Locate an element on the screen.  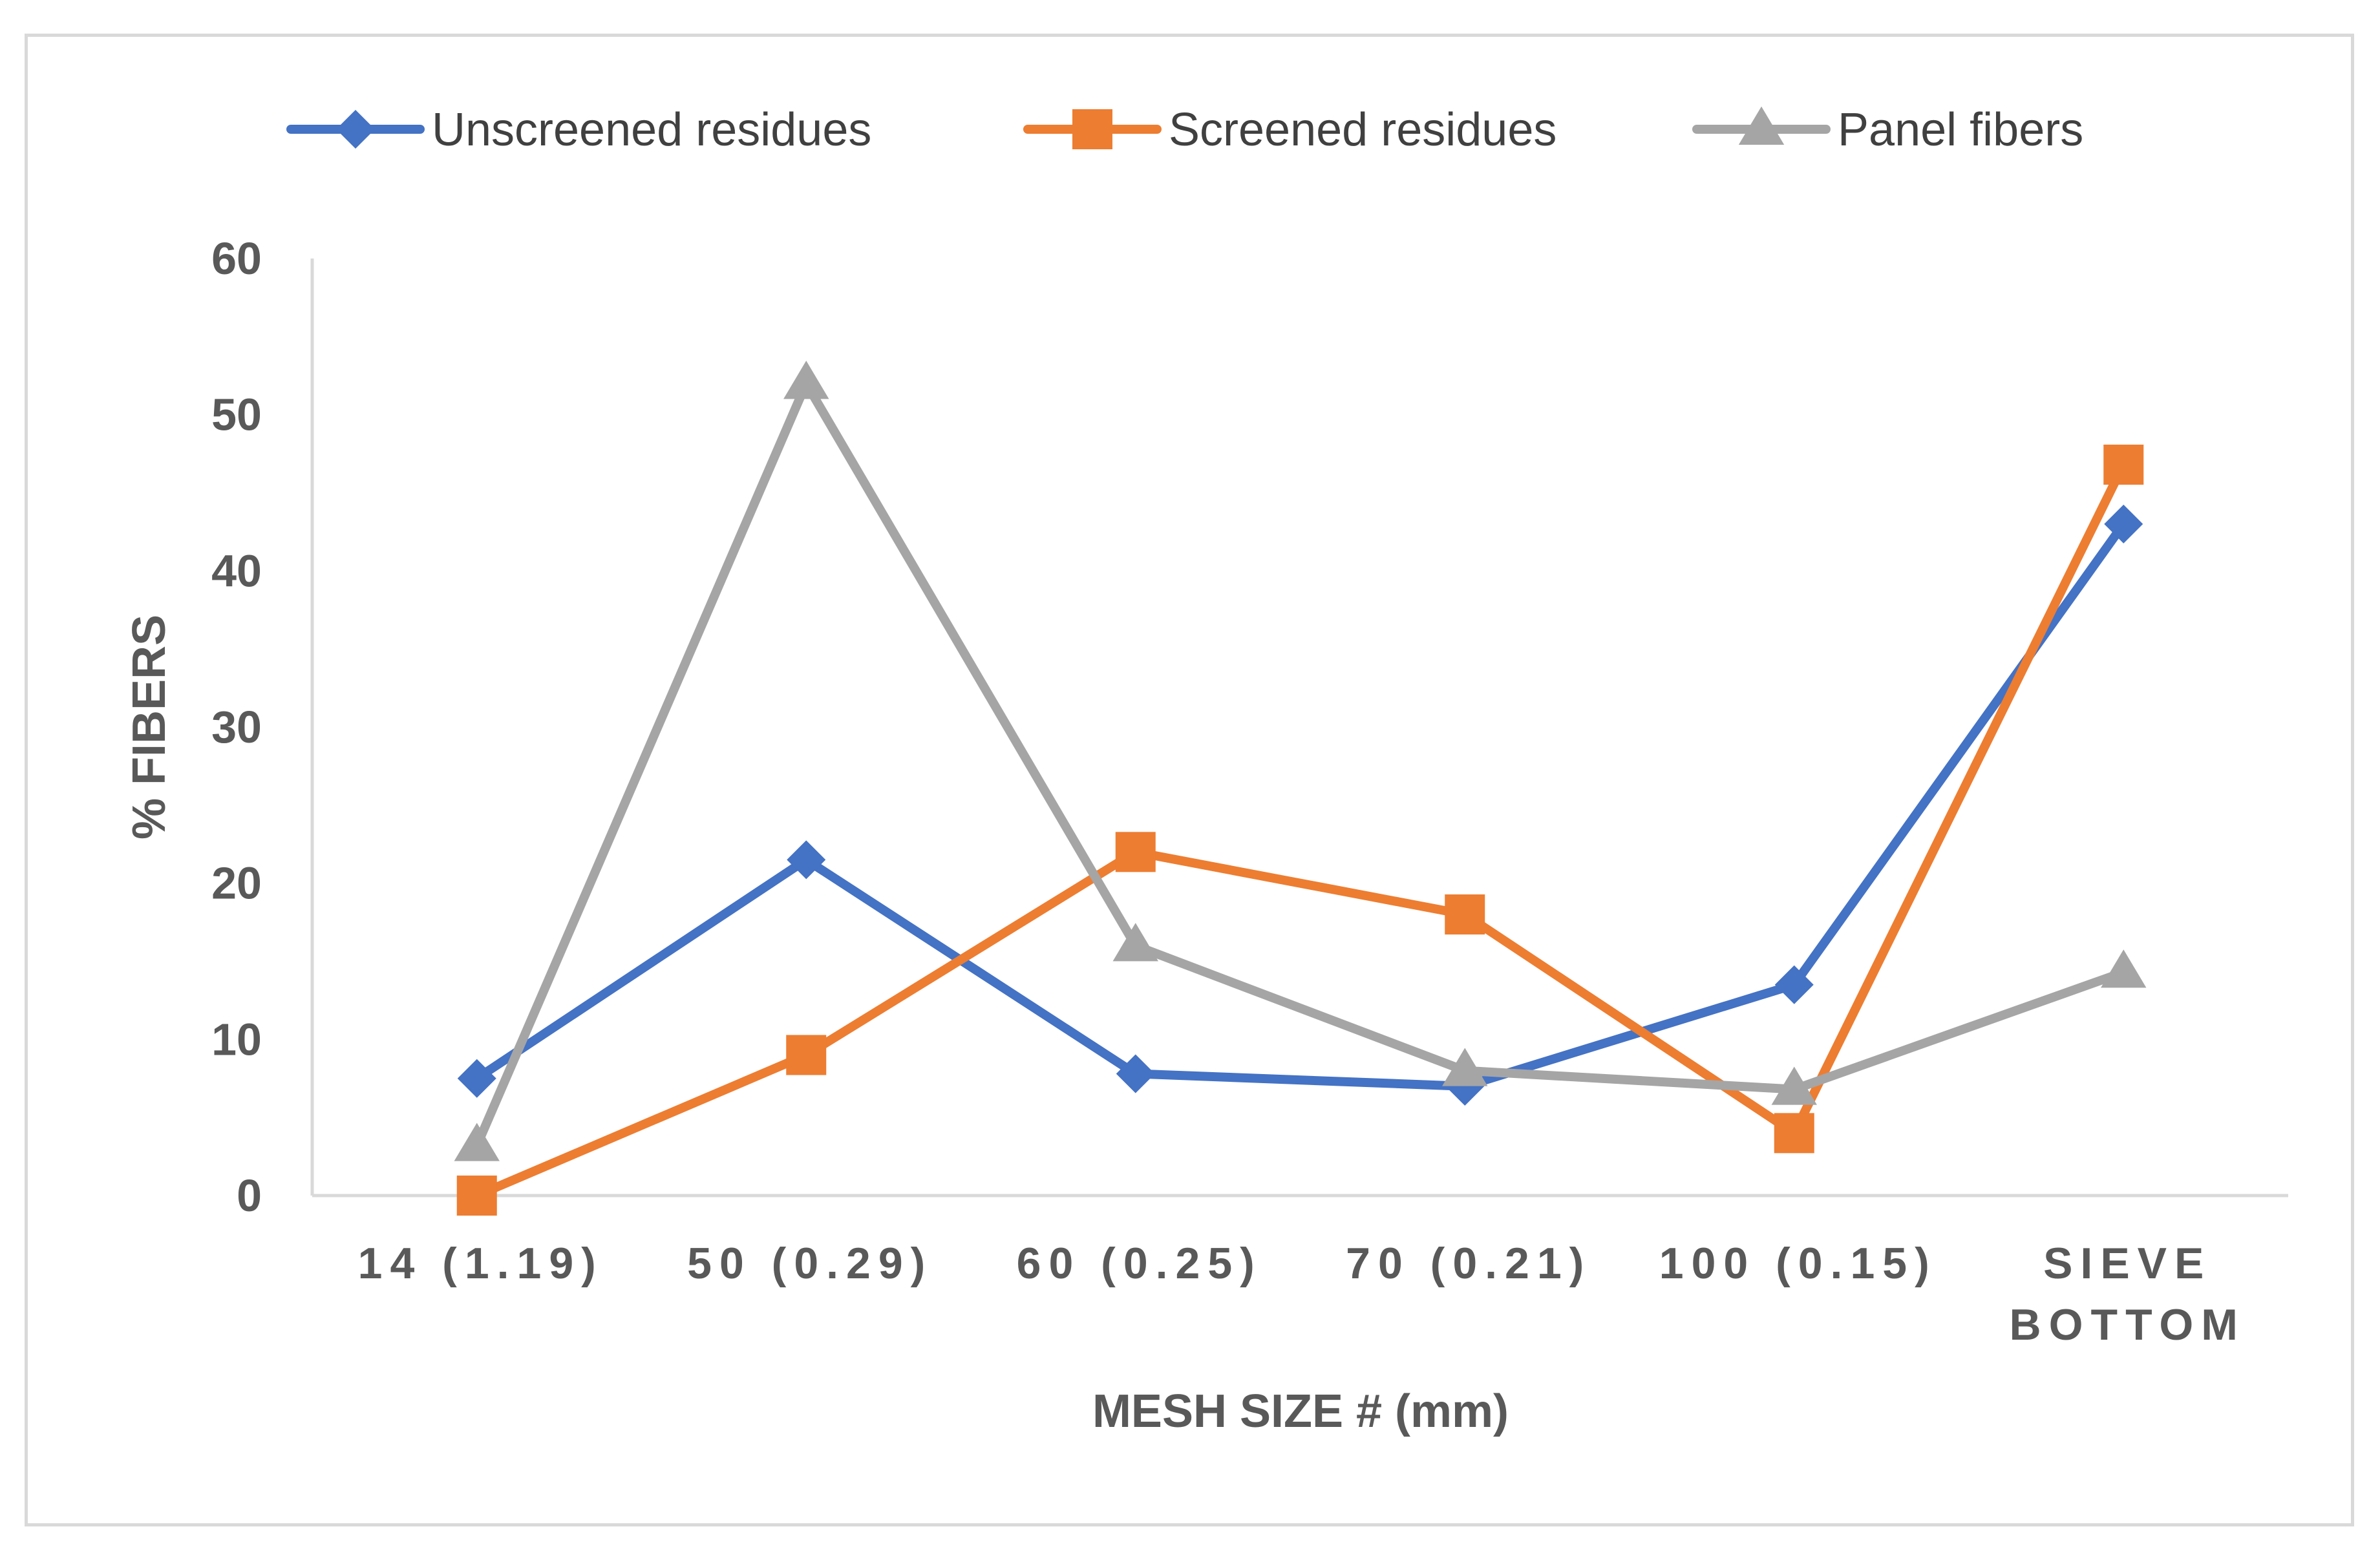
x-tick-label: 70 (0.21) is located at coordinates (1468, 1264).